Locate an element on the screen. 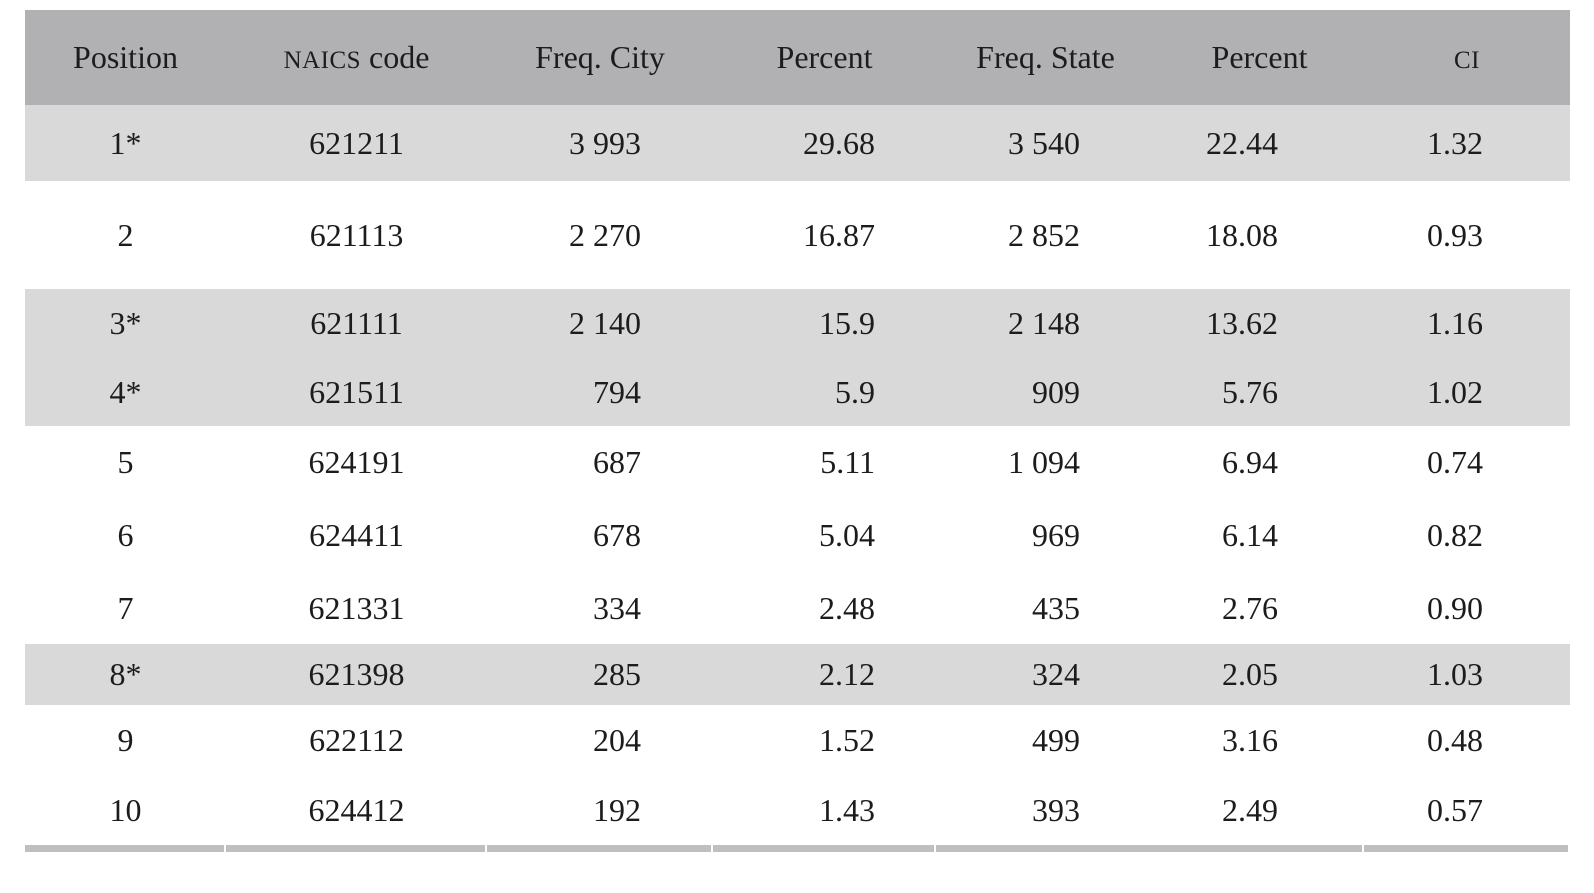 Image resolution: width=1594 pixels, height=893 pixels. cell-position: 6 is located at coordinates (125, 535).